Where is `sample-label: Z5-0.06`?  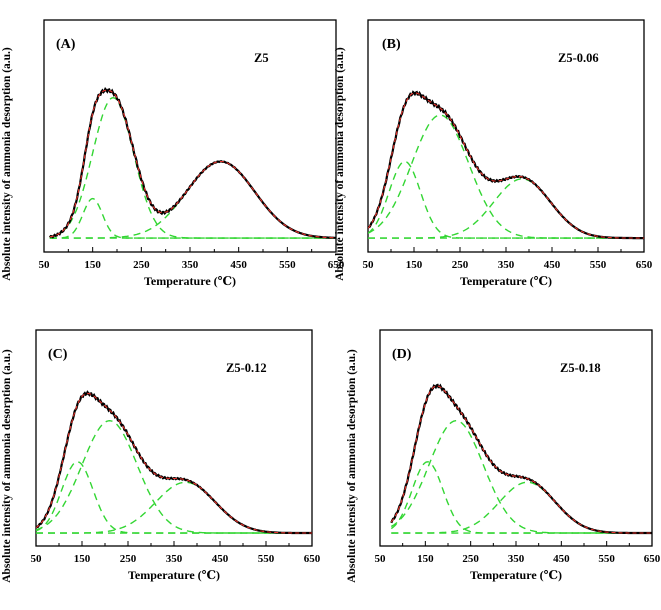 sample-label: Z5-0.06 is located at coordinates (578, 58).